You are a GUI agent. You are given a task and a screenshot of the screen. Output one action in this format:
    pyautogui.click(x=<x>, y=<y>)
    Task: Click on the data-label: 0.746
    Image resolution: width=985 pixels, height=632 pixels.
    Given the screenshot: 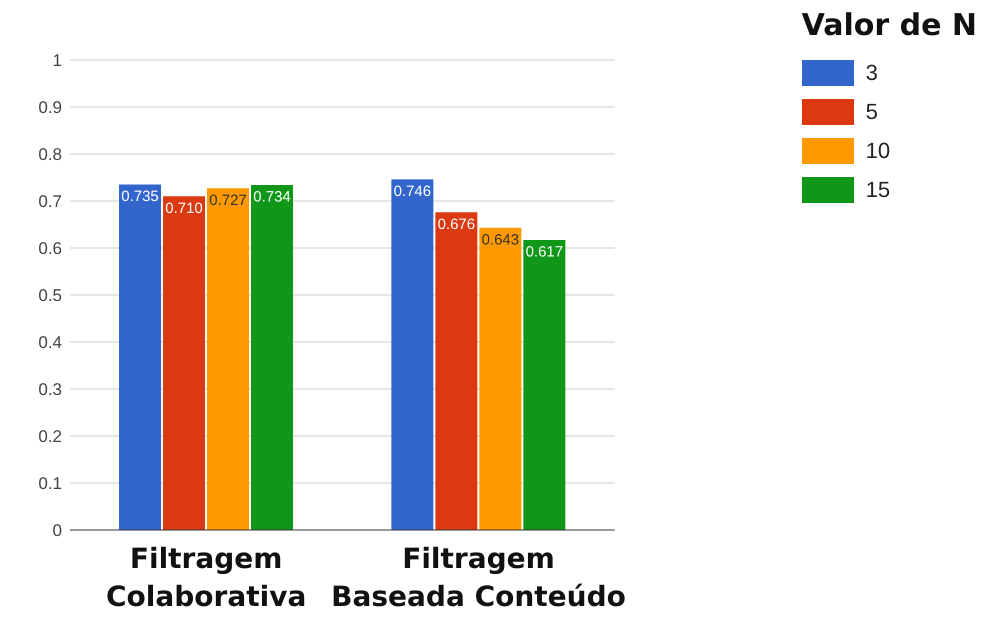 What is the action you would take?
    pyautogui.click(x=413, y=191)
    